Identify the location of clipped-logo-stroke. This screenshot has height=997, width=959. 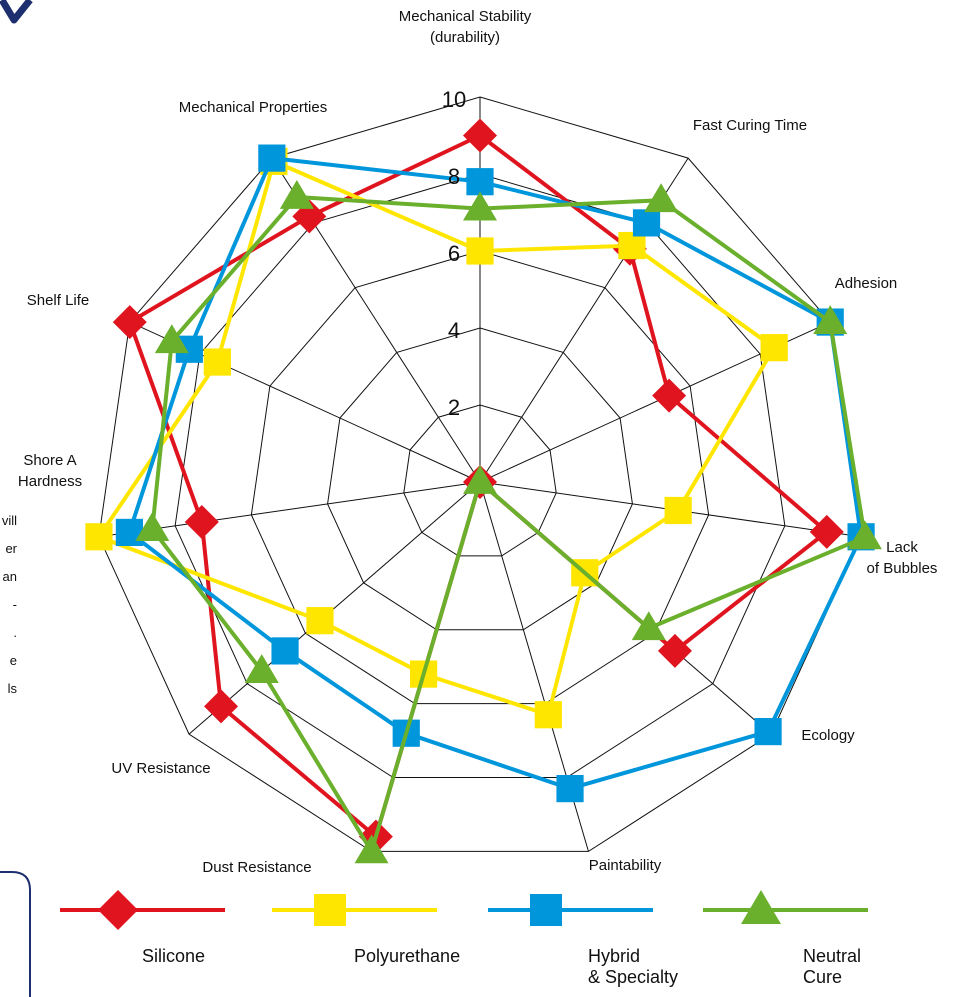
(16, 12).